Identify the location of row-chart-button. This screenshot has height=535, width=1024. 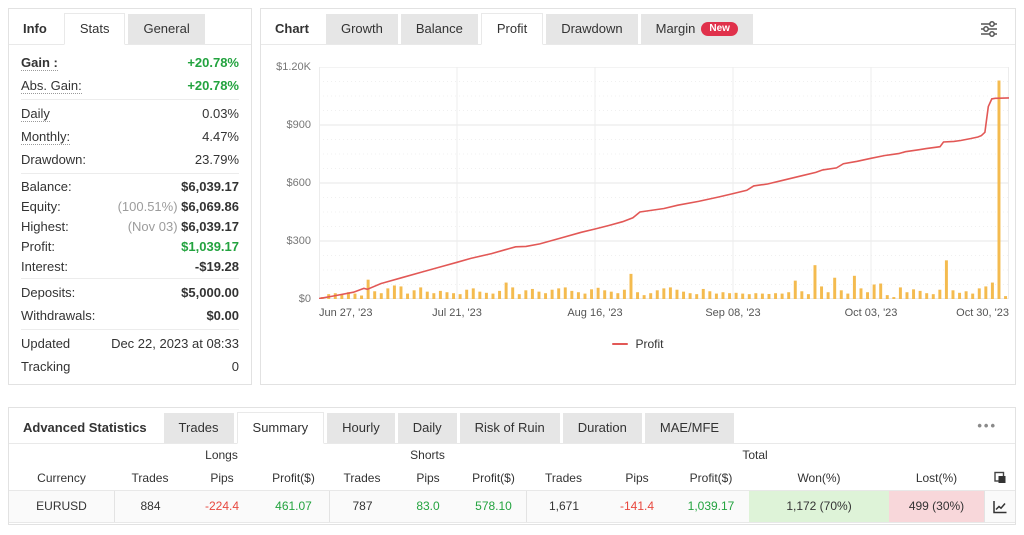
(999, 506).